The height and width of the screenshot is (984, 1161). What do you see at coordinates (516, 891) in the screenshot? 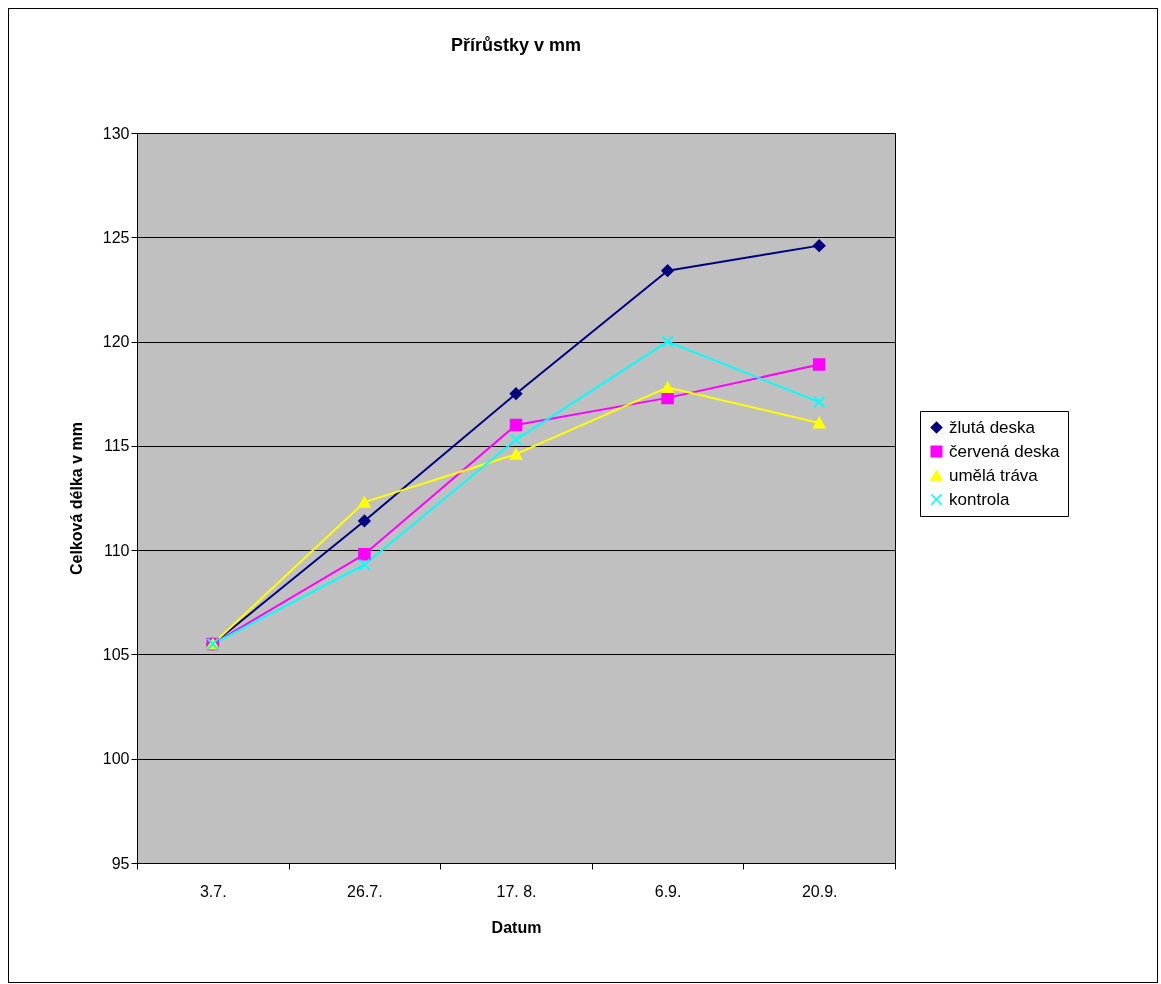
I see `x-tick-label: 17. 8.` at bounding box center [516, 891].